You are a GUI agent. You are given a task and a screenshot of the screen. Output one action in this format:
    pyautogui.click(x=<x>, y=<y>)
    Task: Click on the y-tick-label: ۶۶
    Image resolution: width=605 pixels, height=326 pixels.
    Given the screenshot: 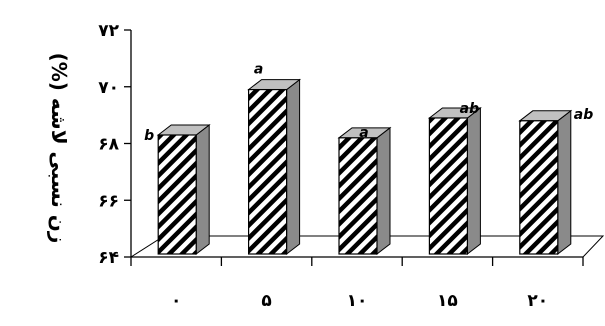 What is the action you would take?
    pyautogui.click(x=108, y=201)
    